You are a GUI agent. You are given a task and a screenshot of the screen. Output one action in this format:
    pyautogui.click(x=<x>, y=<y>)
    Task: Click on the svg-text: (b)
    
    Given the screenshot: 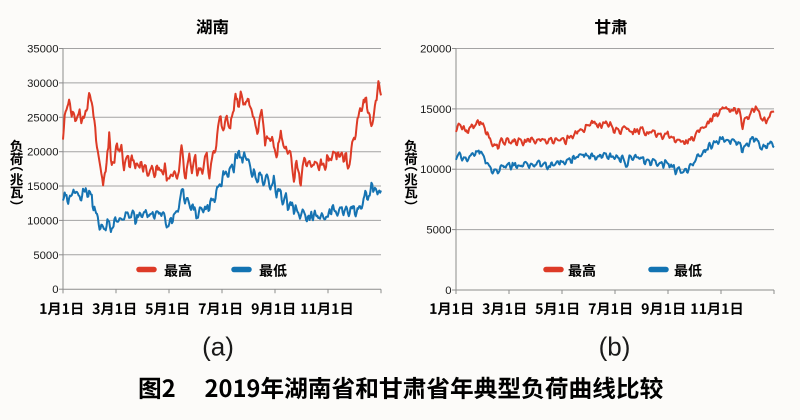 What is the action you would take?
    pyautogui.click(x=615, y=347)
    